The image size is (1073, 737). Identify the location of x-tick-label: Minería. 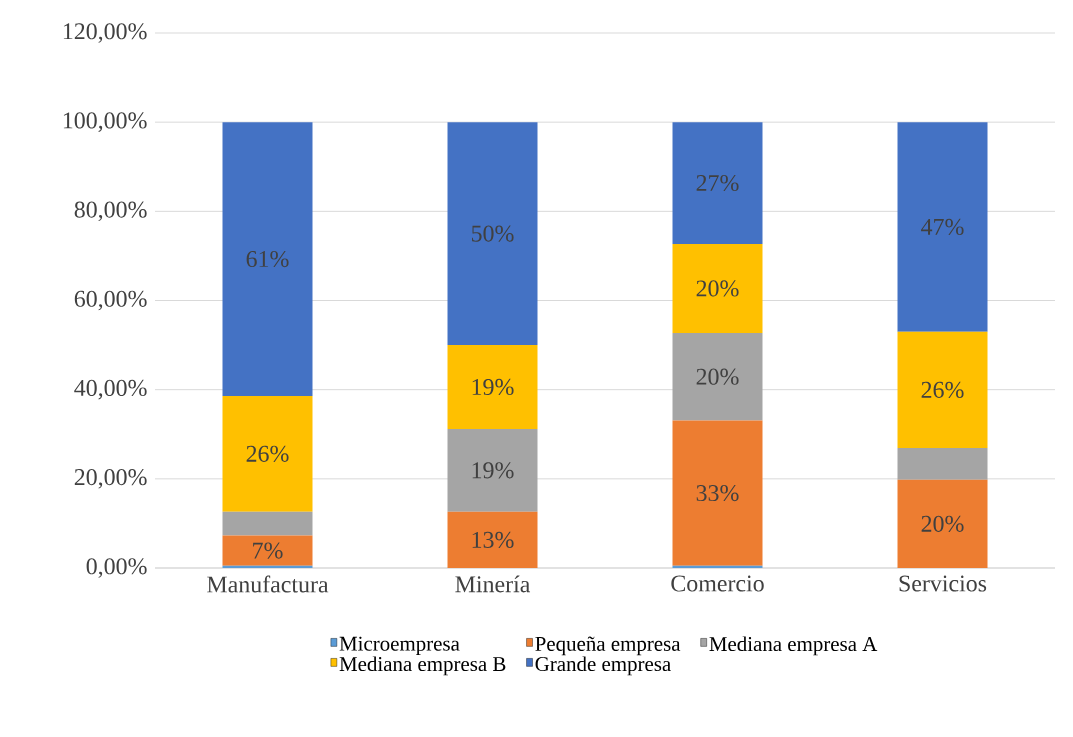
(493, 584).